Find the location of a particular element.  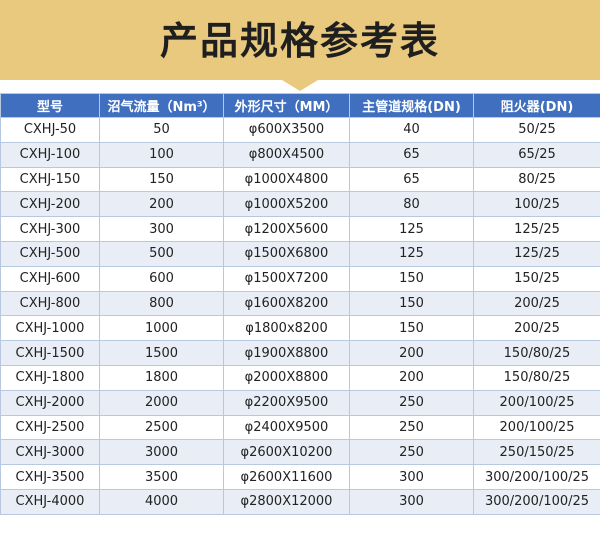

cell-gas-flow: 100 is located at coordinates (161, 154).